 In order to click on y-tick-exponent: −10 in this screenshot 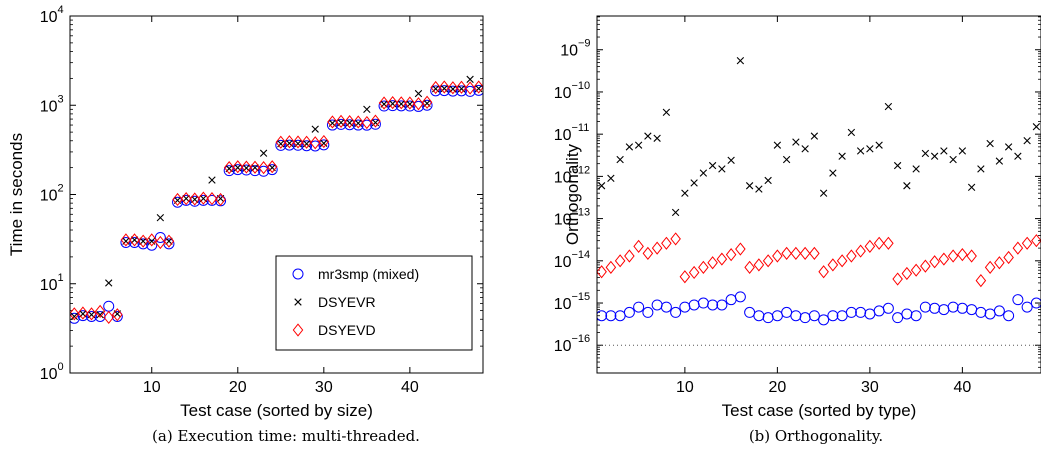, I will do `click(581, 86)`.